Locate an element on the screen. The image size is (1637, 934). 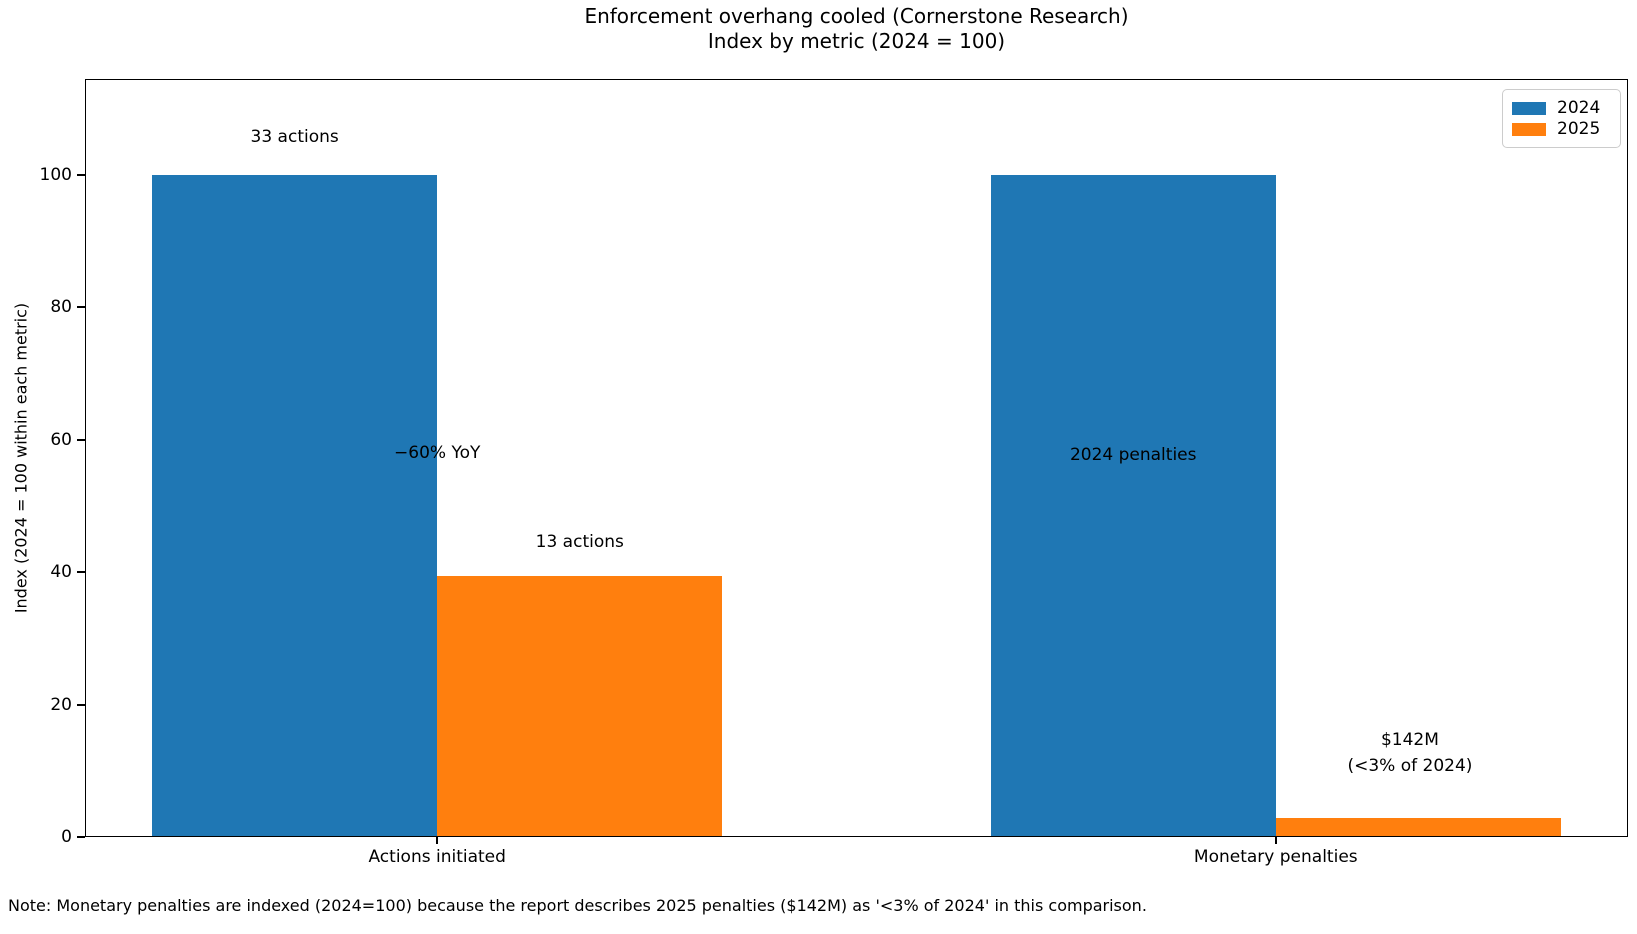
annotation-2: 13 actions is located at coordinates (579, 541).